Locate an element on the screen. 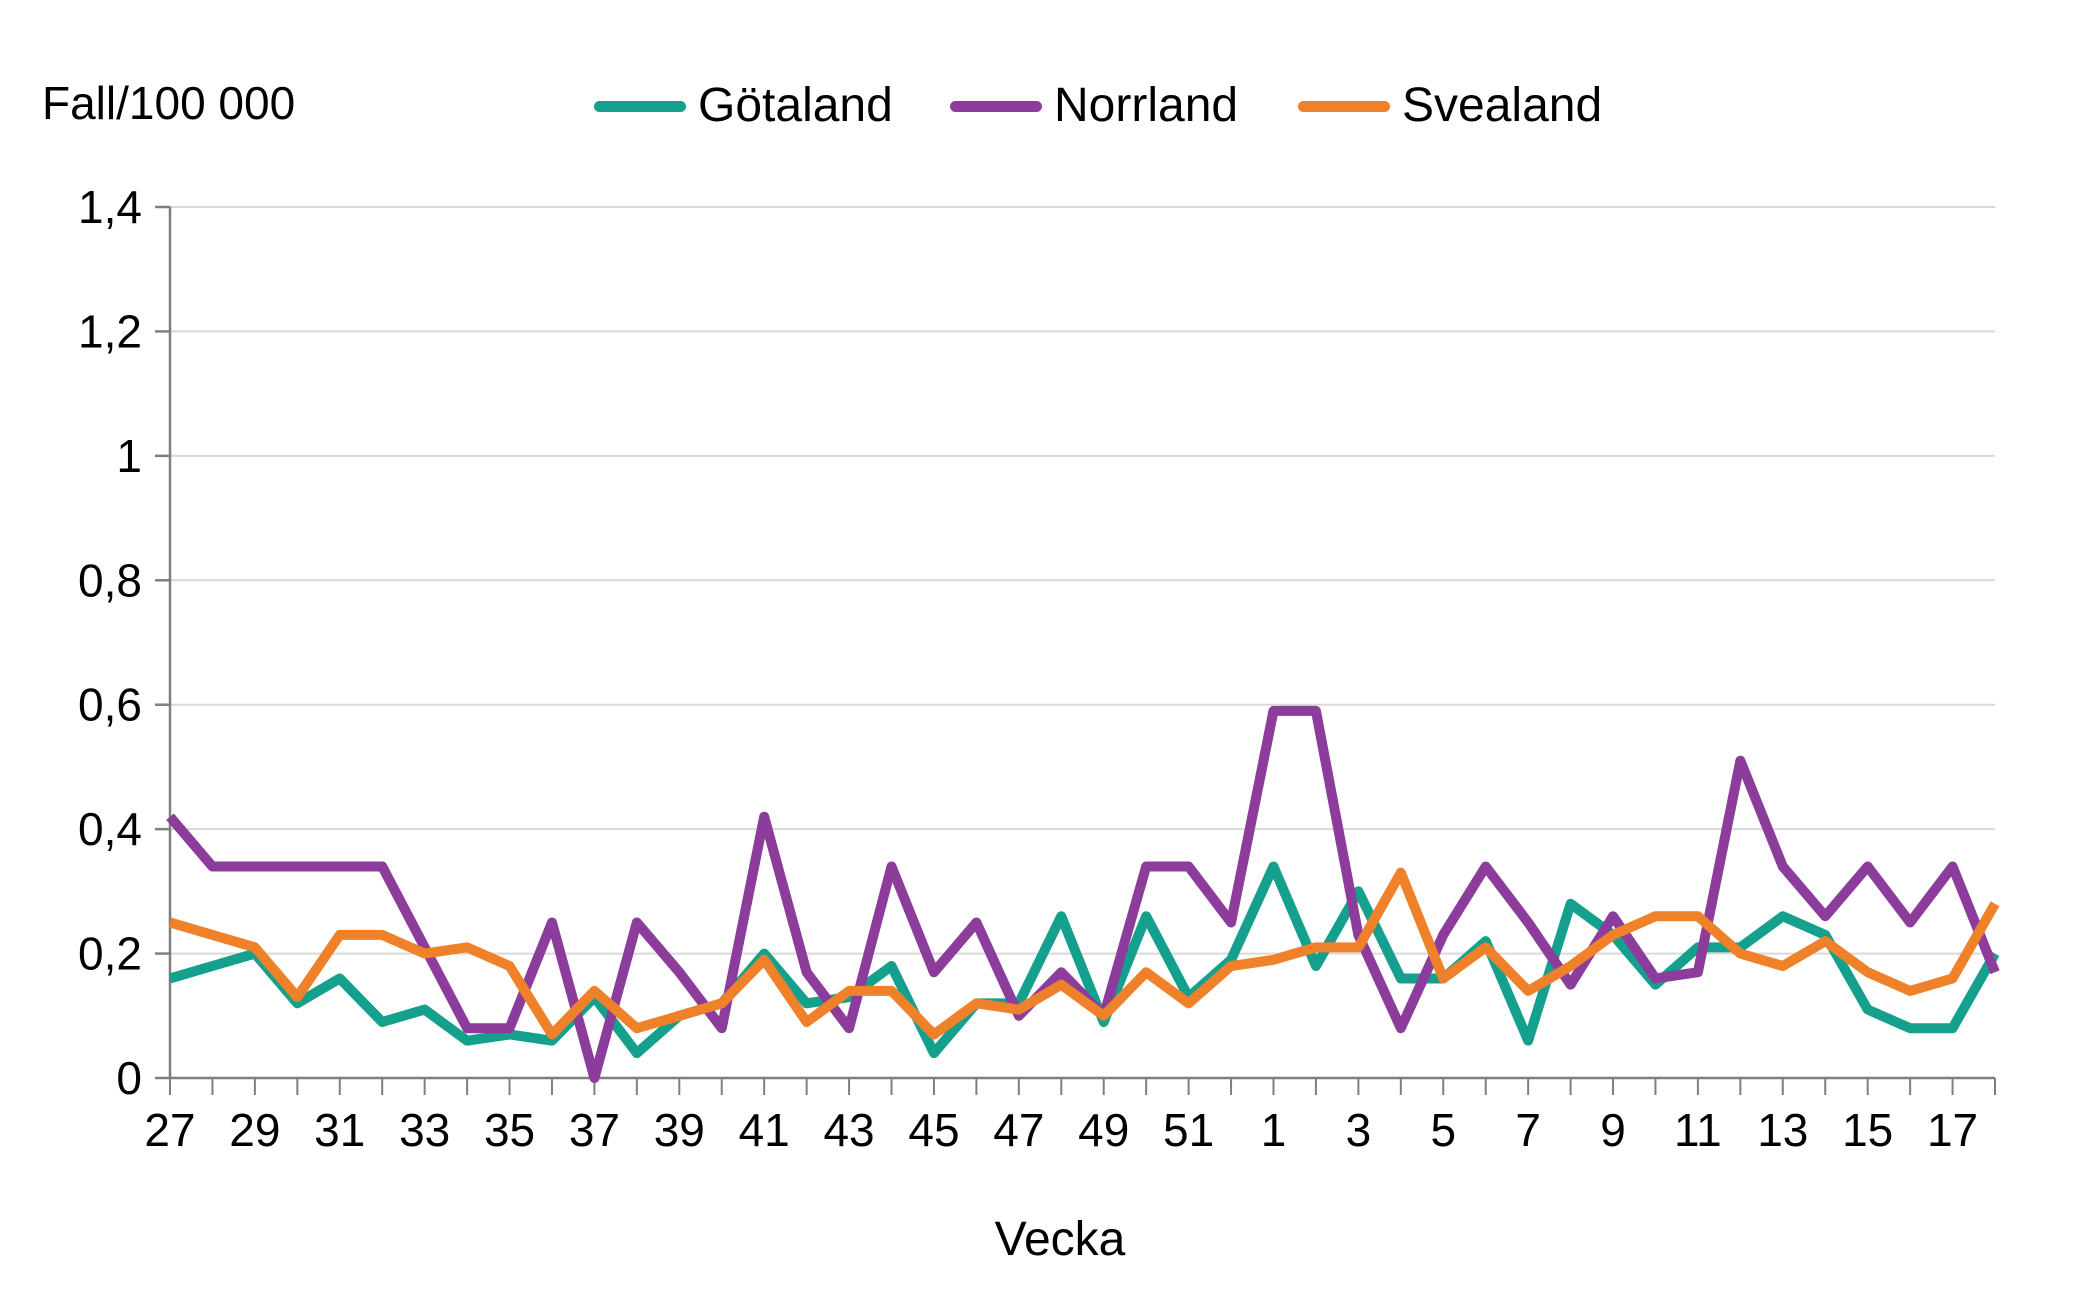  legend-label-gotaland: Götaland is located at coordinates (795, 105).